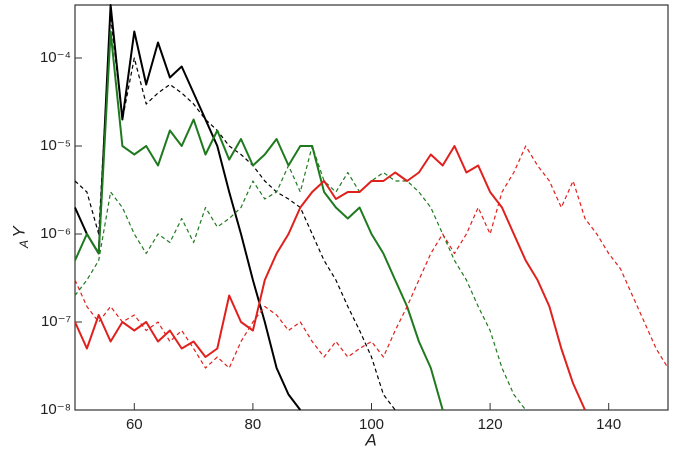 The image size is (692, 452). I want to click on x-tick-label: 120, so click(490, 424).